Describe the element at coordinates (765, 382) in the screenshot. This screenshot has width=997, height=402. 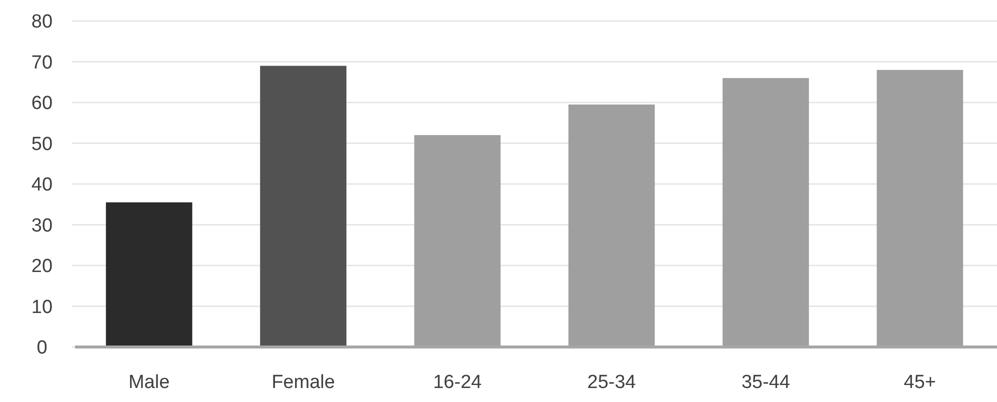
I see `x-tick-label: 35-44` at that location.